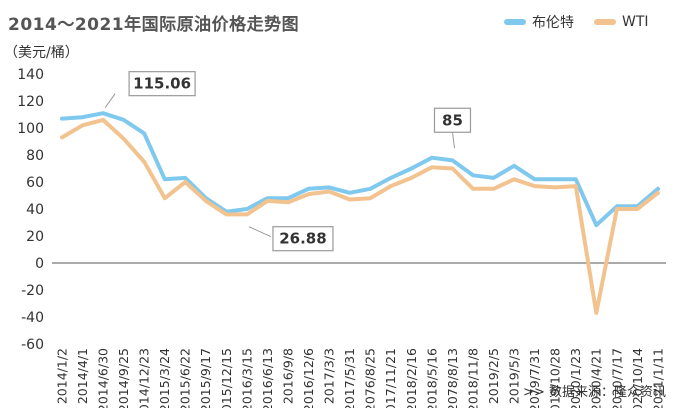 This screenshot has width=674, height=408. What do you see at coordinates (534, 392) in the screenshot?
I see `source-prefix: >>` at bounding box center [534, 392].